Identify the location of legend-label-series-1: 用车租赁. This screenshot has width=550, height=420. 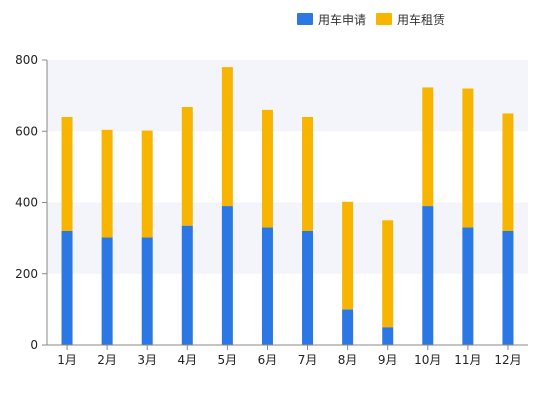
(421, 19).